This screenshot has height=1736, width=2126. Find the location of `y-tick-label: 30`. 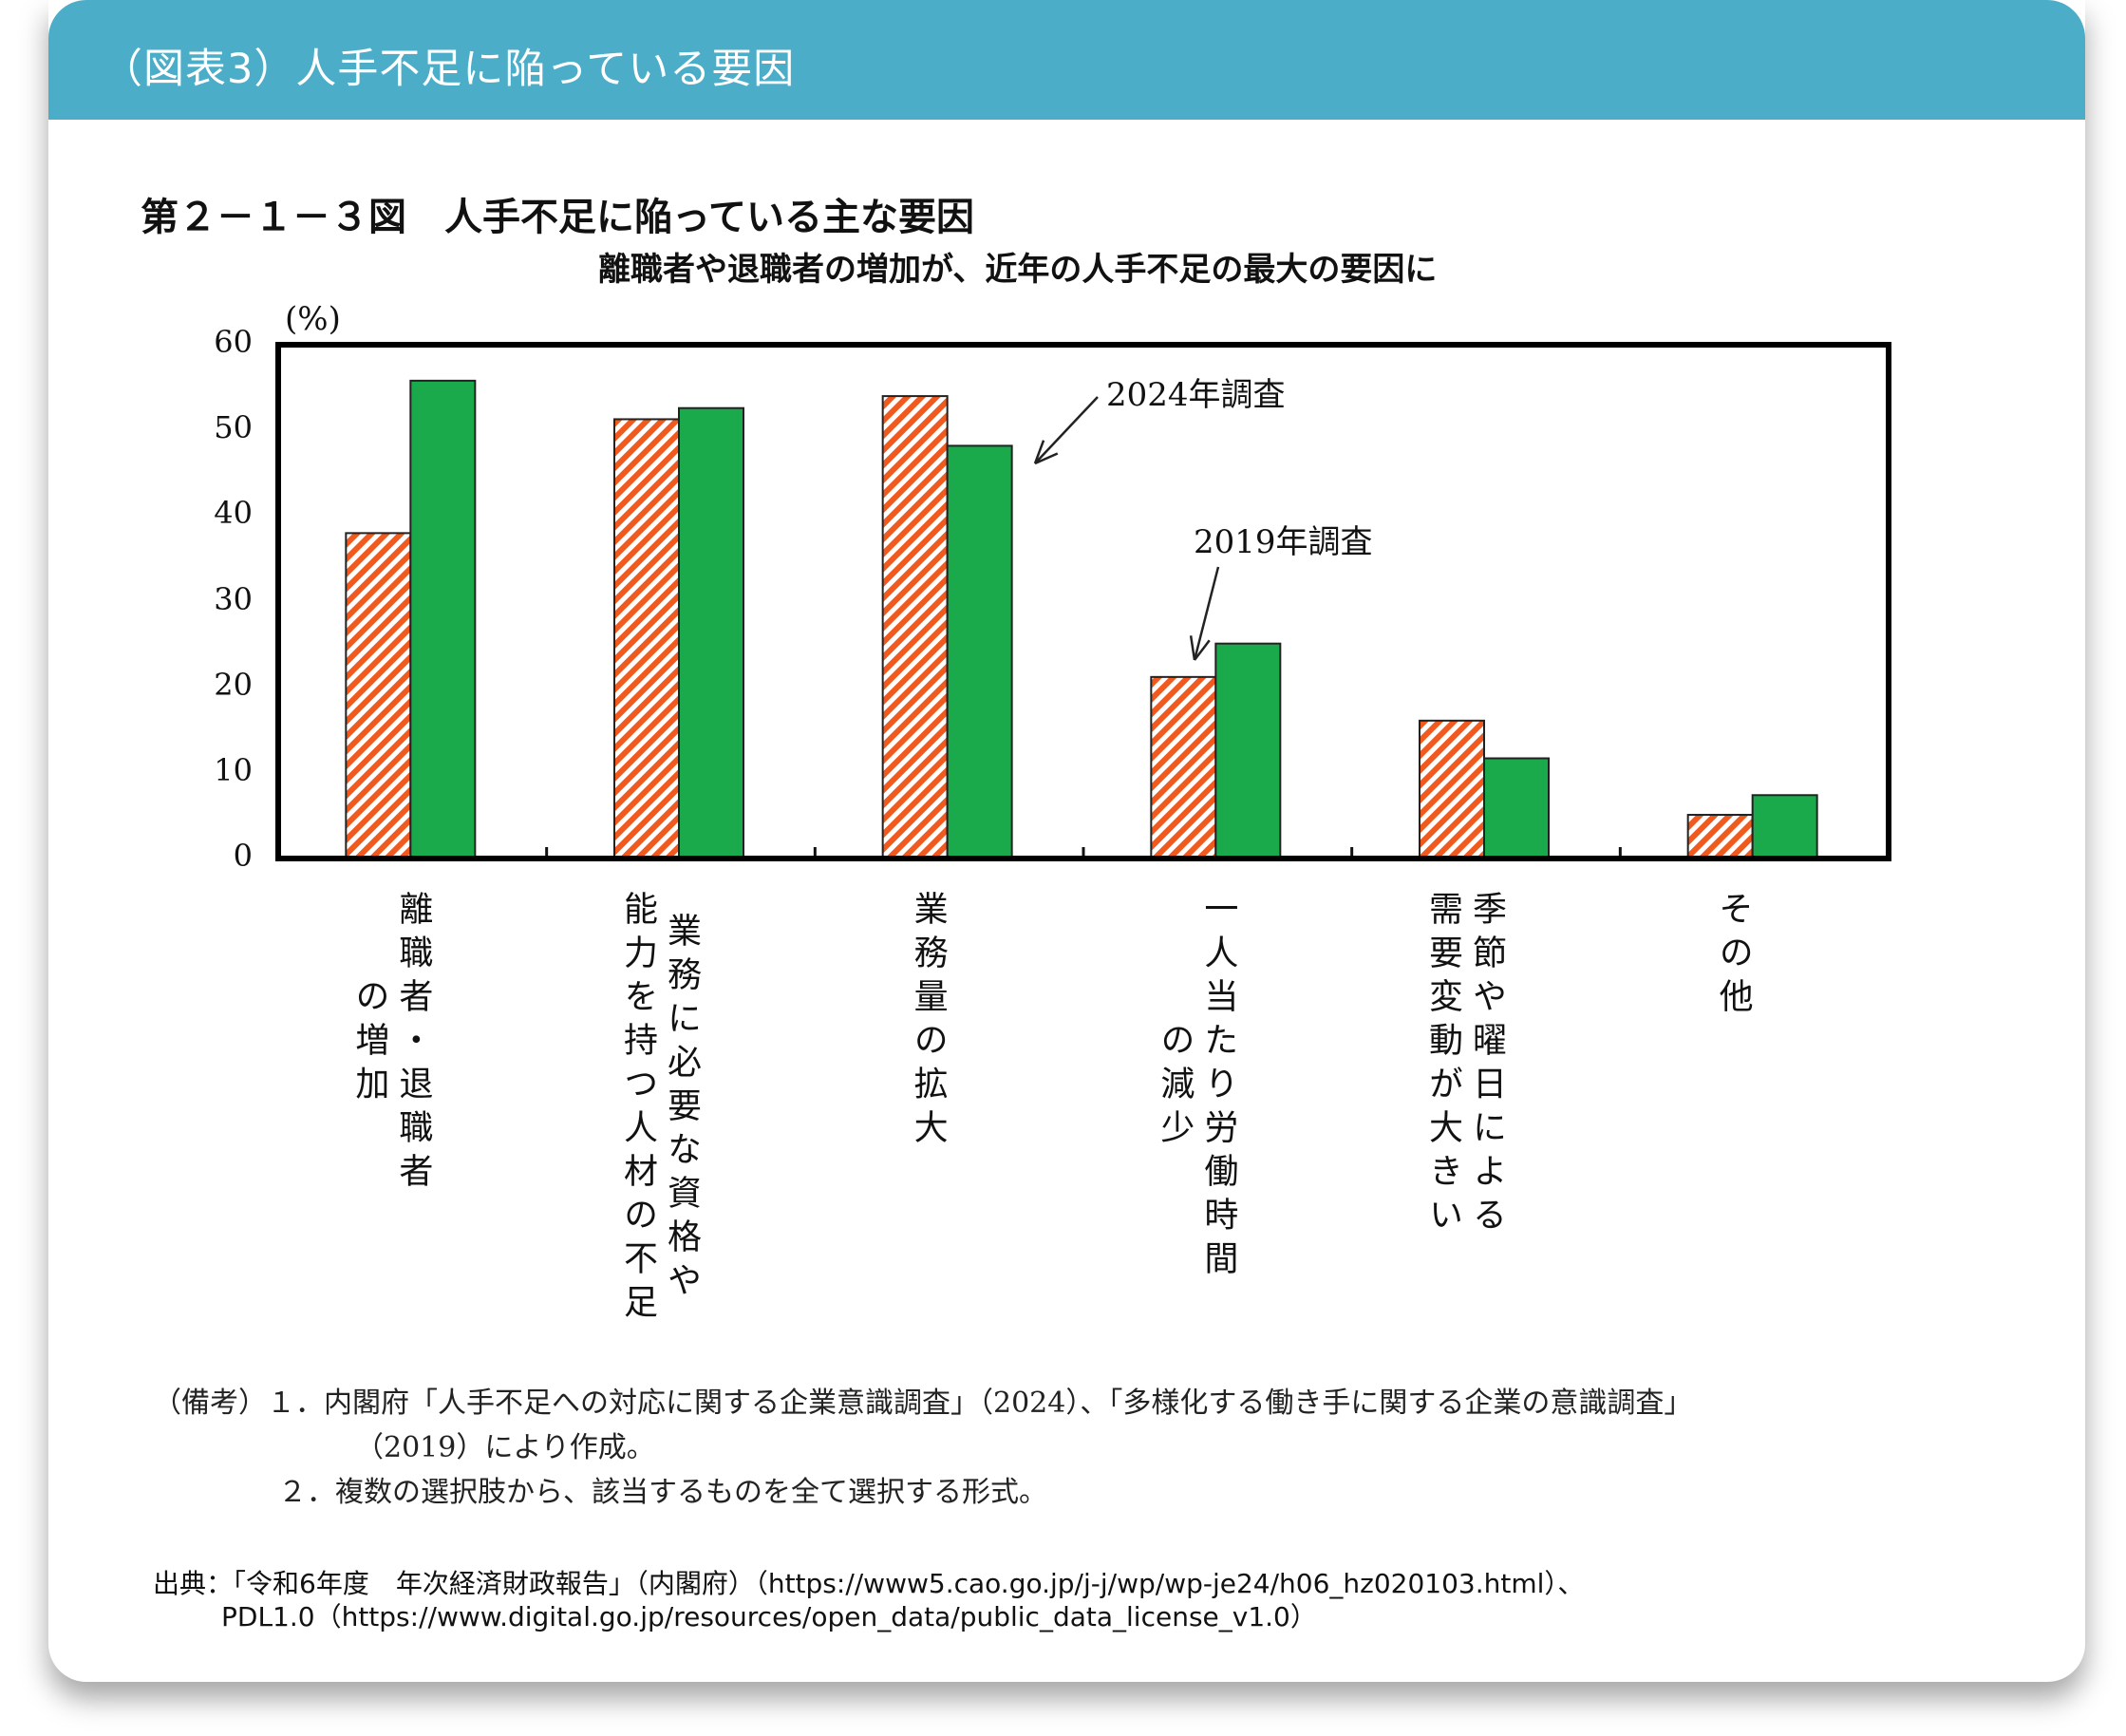

y-tick-label: 30 is located at coordinates (233, 598).